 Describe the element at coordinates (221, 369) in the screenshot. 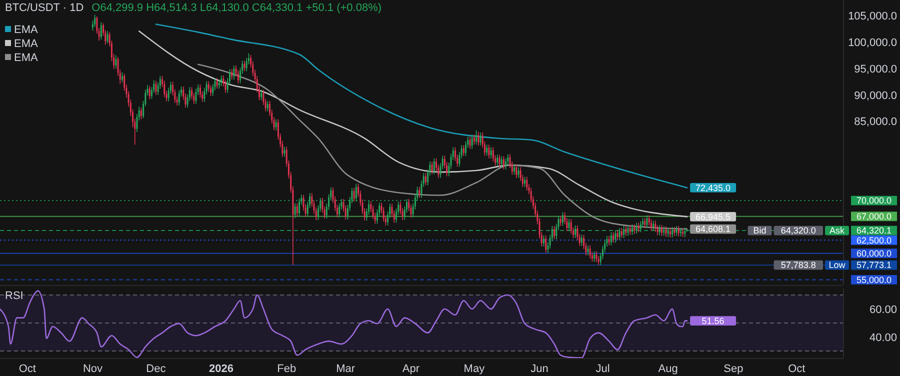

I see `x-tick-label: 2026` at that location.